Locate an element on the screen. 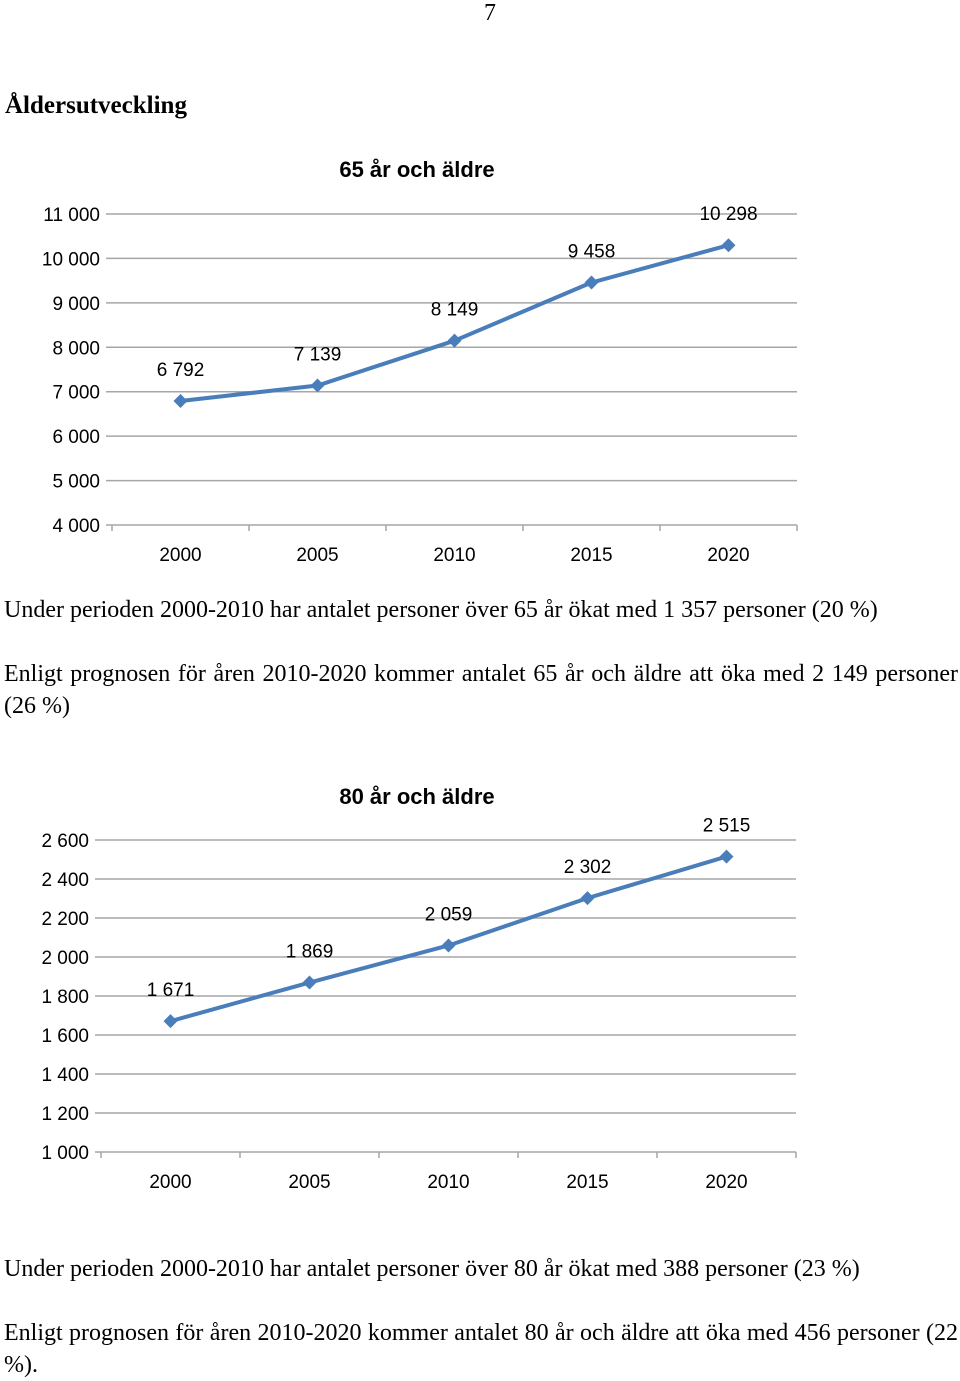 The width and height of the screenshot is (960, 1381). chart2-y-tick-label: 1 400 is located at coordinates (65, 1075).